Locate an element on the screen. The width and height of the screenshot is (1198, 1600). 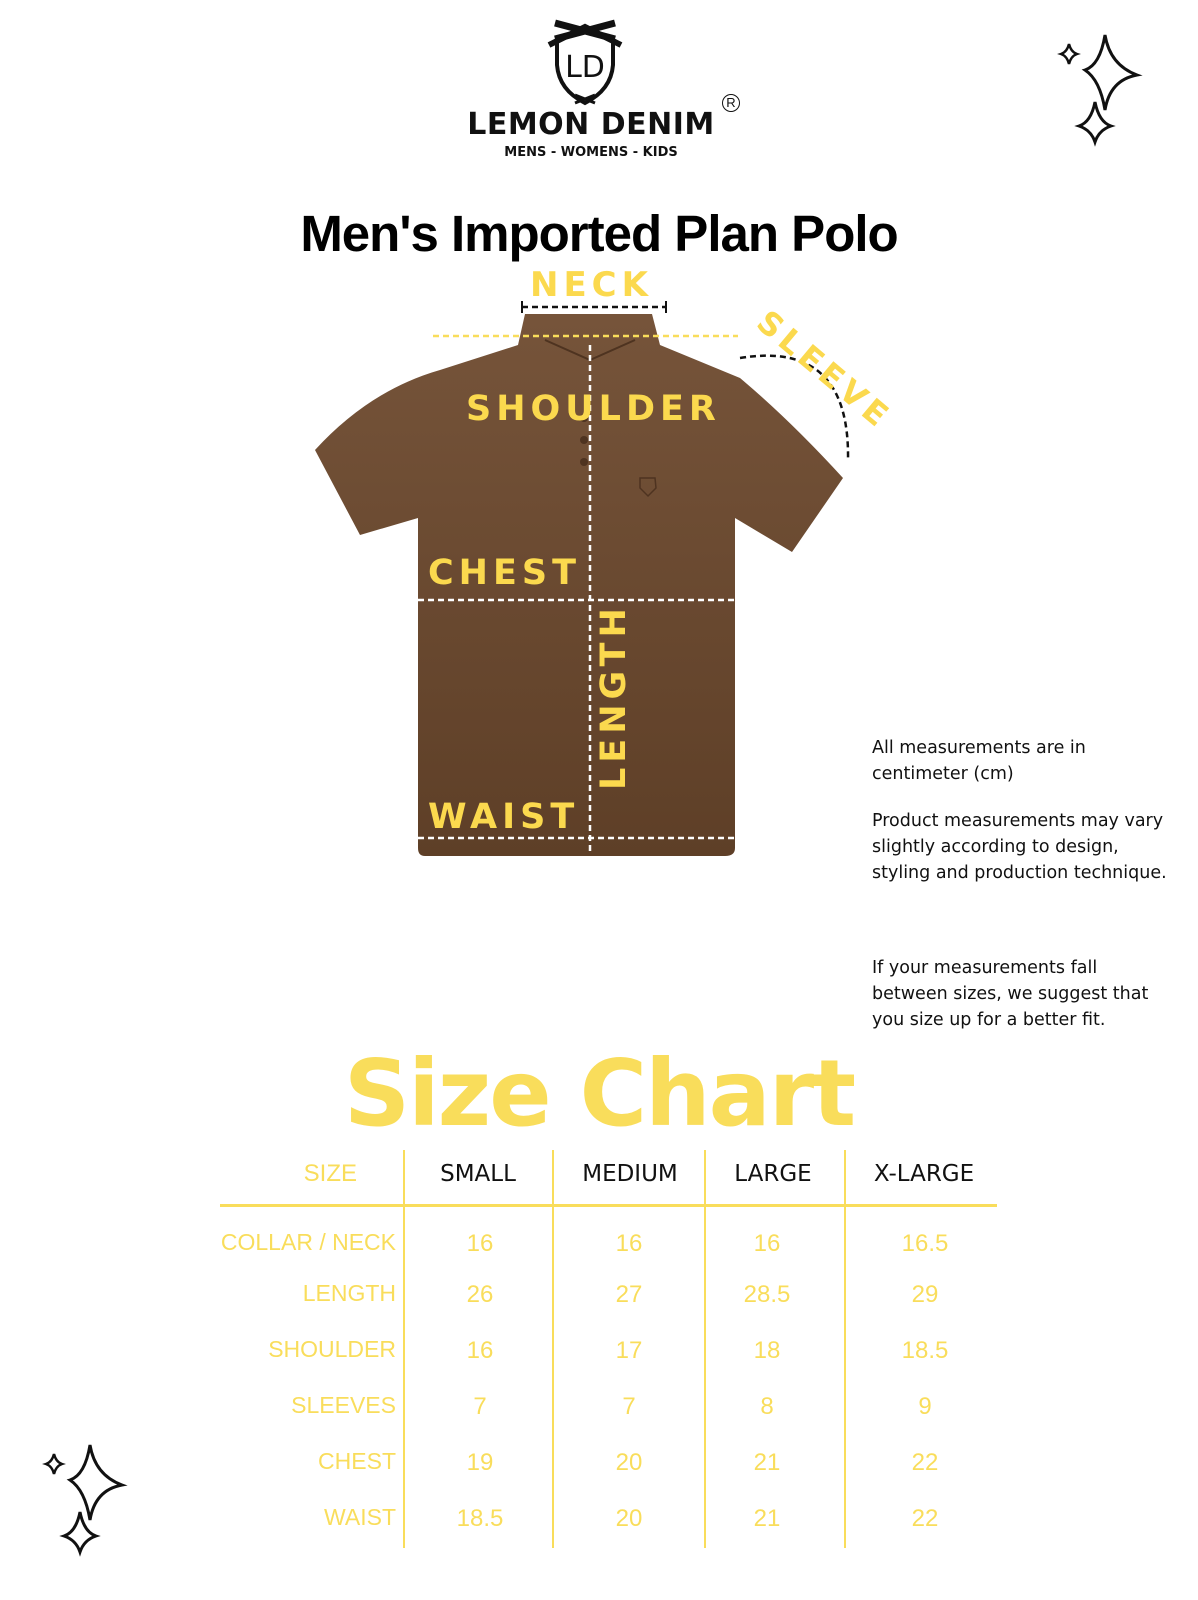
brand-logo-icon: LD is located at coordinates (585, 62).